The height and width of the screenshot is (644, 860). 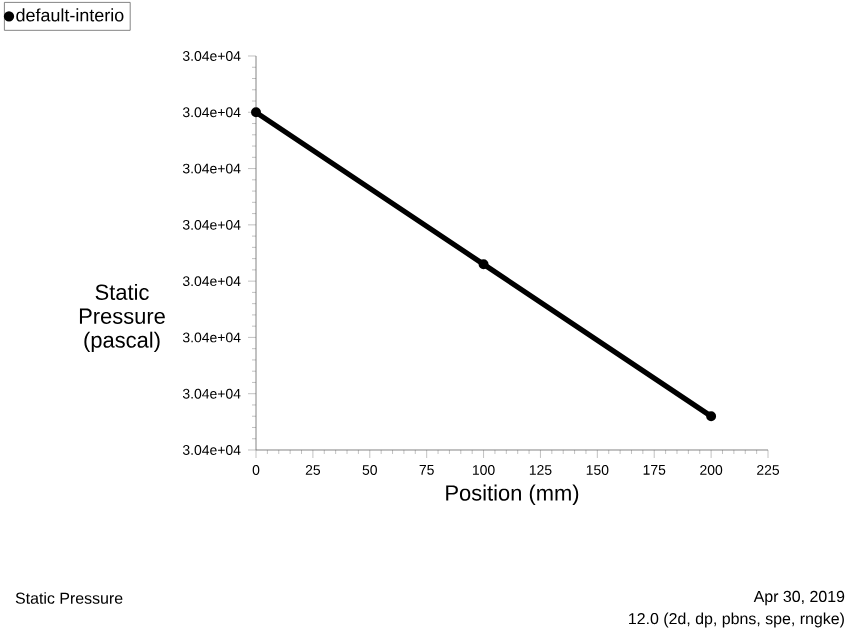 I want to click on x-axis-title: Position (mm), so click(x=512, y=495).